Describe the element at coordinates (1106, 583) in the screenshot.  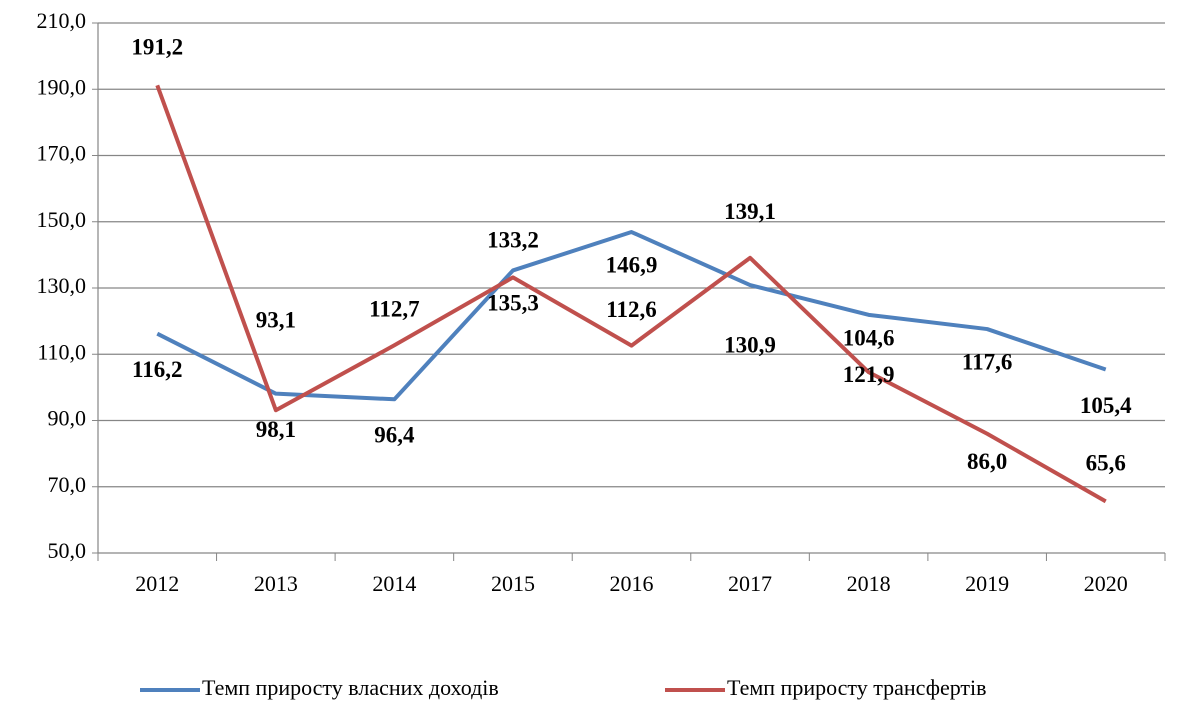
I see `x-tick-label: 2020` at that location.